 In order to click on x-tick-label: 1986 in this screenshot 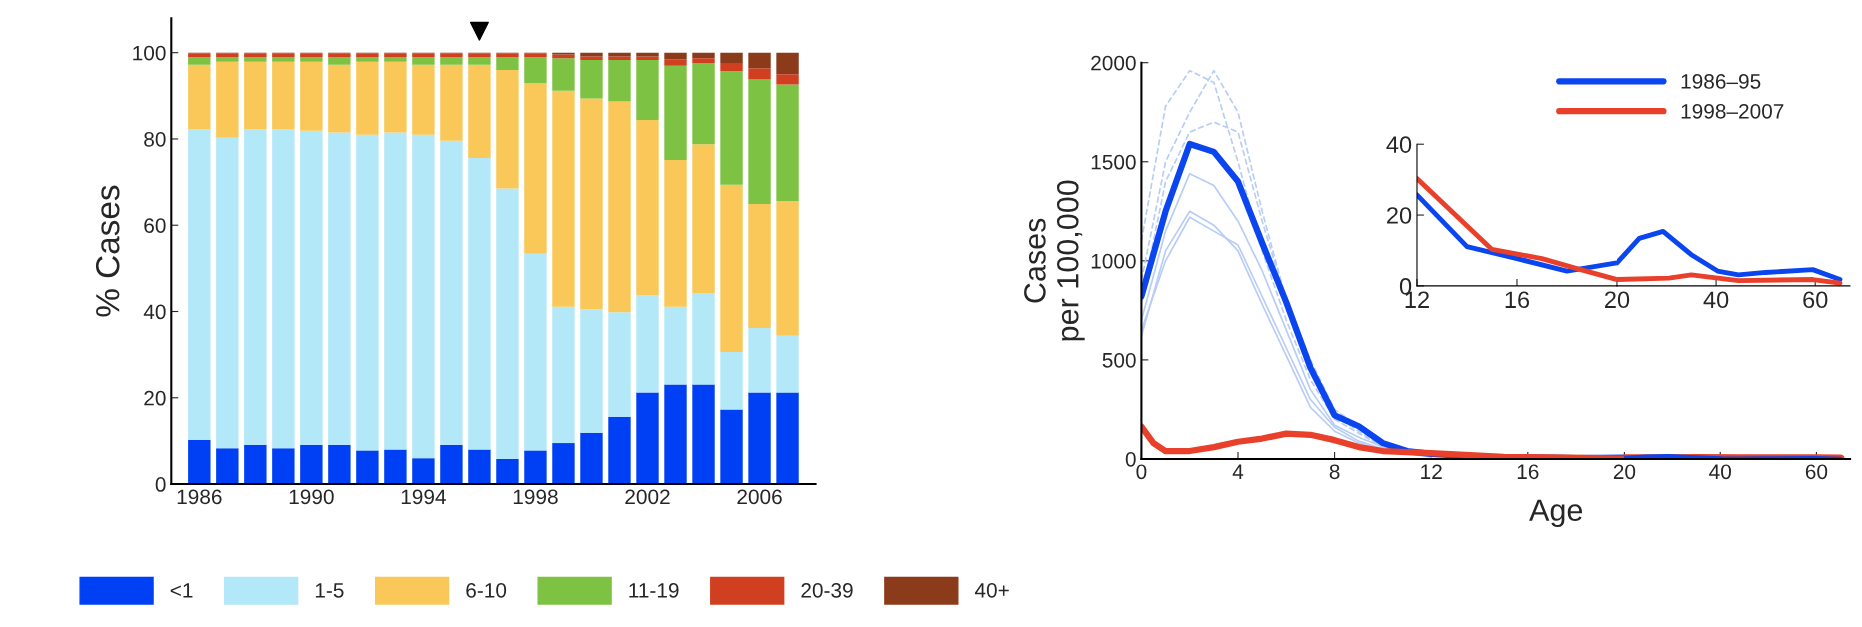, I will do `click(199, 497)`.